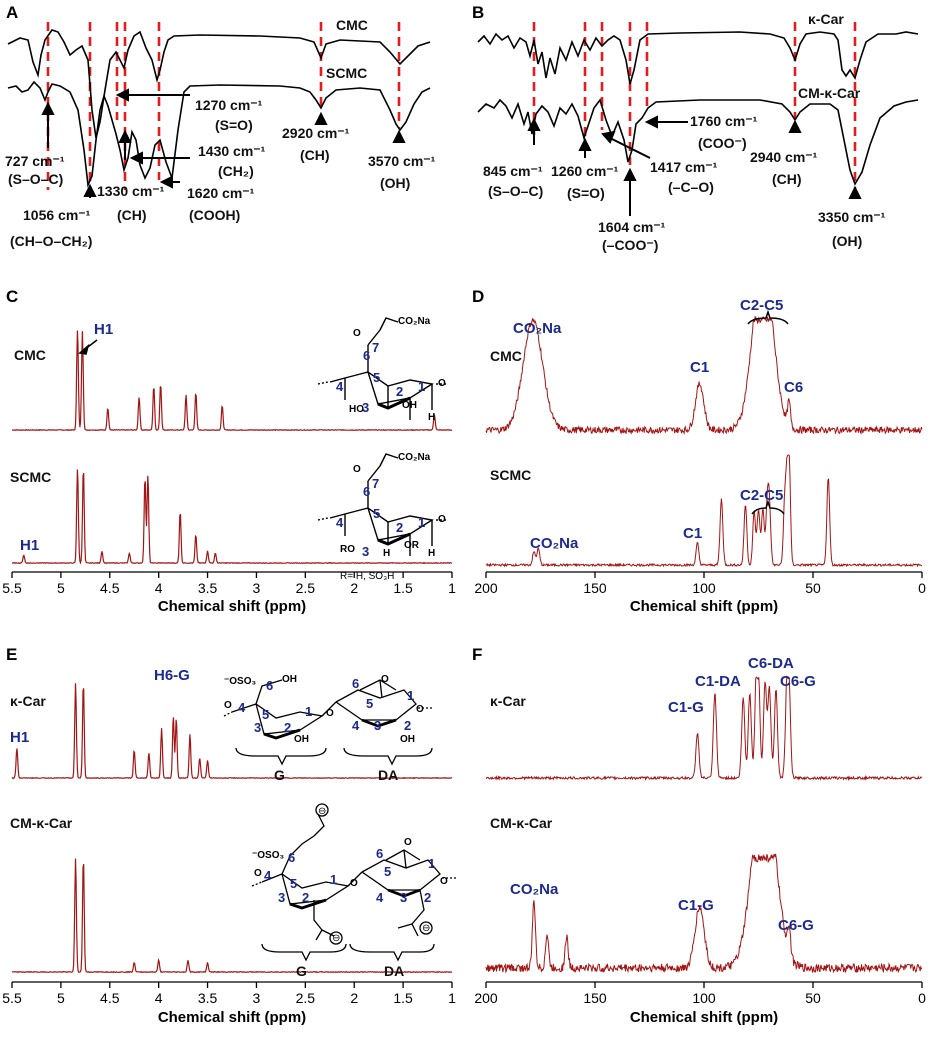  What do you see at coordinates (375, 483) in the screenshot?
I see `svg-text: 7` at bounding box center [375, 483].